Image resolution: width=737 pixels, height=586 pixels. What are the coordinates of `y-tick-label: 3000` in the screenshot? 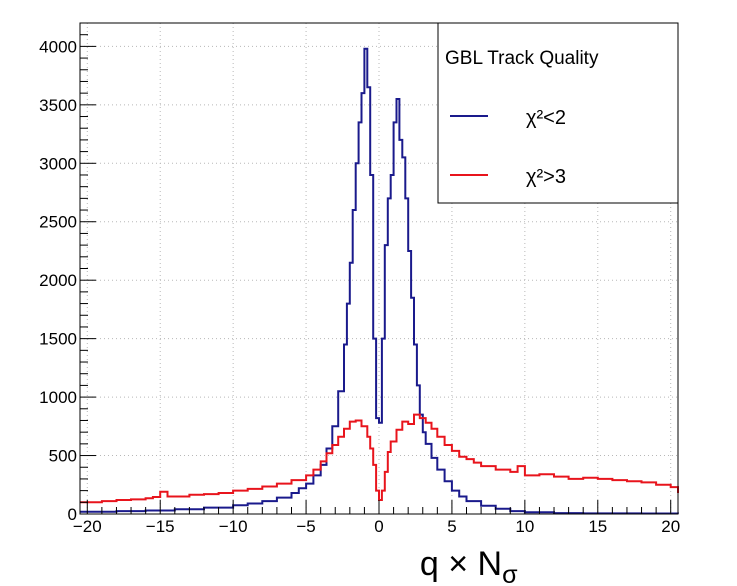 It's located at (58, 163).